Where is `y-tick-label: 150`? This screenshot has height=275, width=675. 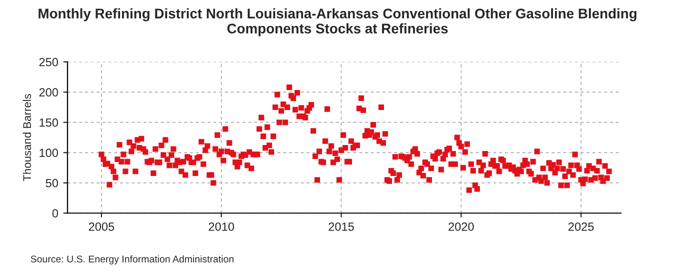 y-tick-label: 150 is located at coordinates (49, 122).